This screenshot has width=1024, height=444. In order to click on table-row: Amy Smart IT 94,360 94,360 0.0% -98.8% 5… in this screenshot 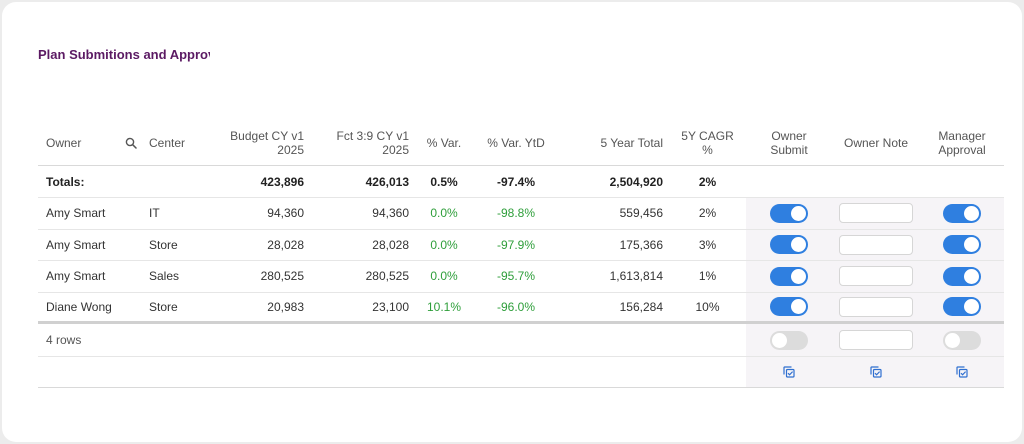, I will do `click(521, 214)`.